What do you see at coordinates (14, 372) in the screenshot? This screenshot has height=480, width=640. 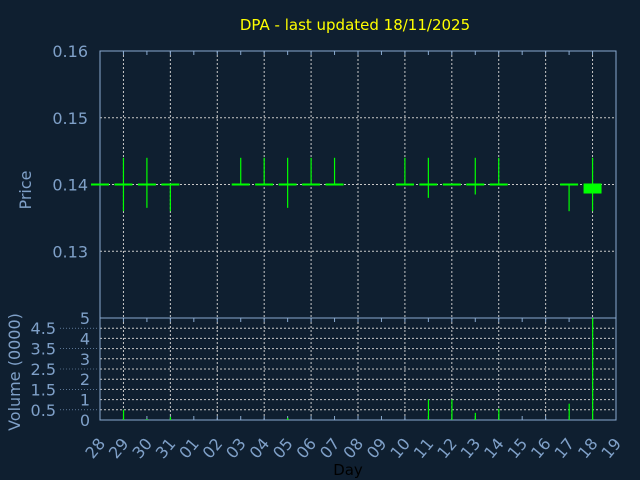 I see `volume-axis-label: Volume (0000)` at bounding box center [14, 372].